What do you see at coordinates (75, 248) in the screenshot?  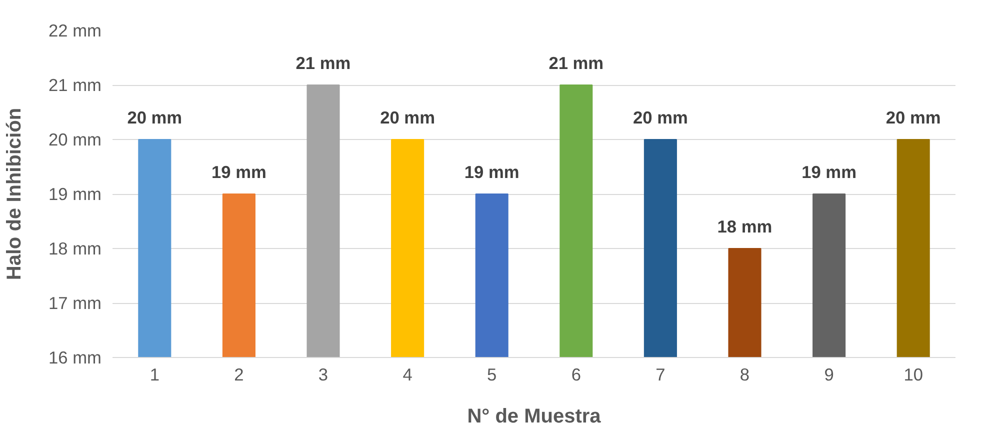 I see `y-tick-label: 18 mm` at bounding box center [75, 248].